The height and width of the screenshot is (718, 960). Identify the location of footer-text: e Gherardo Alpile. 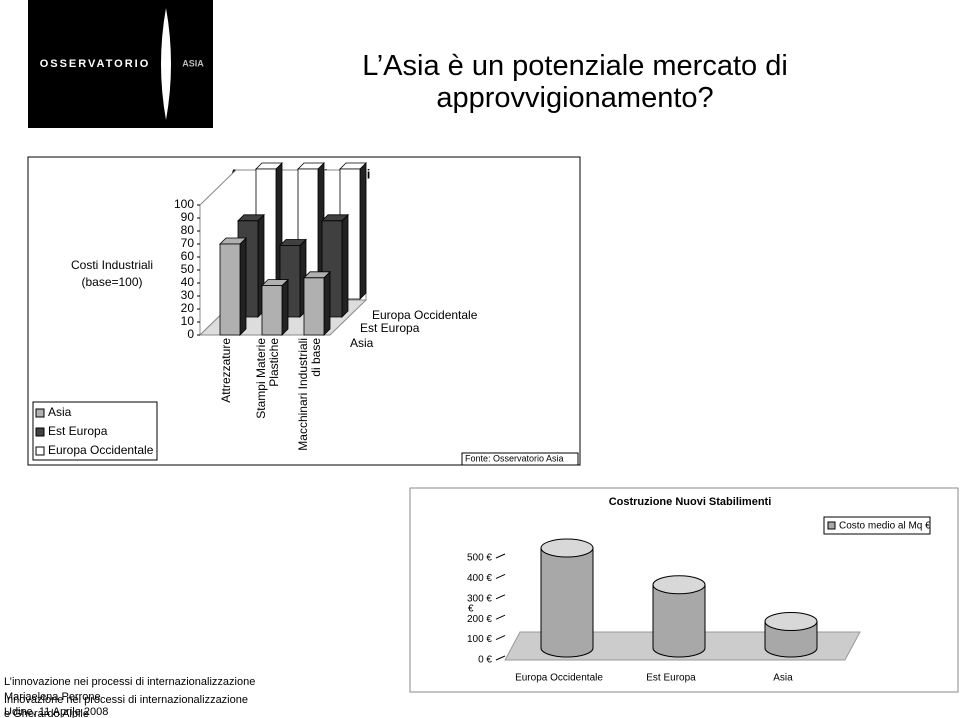
(46, 713).